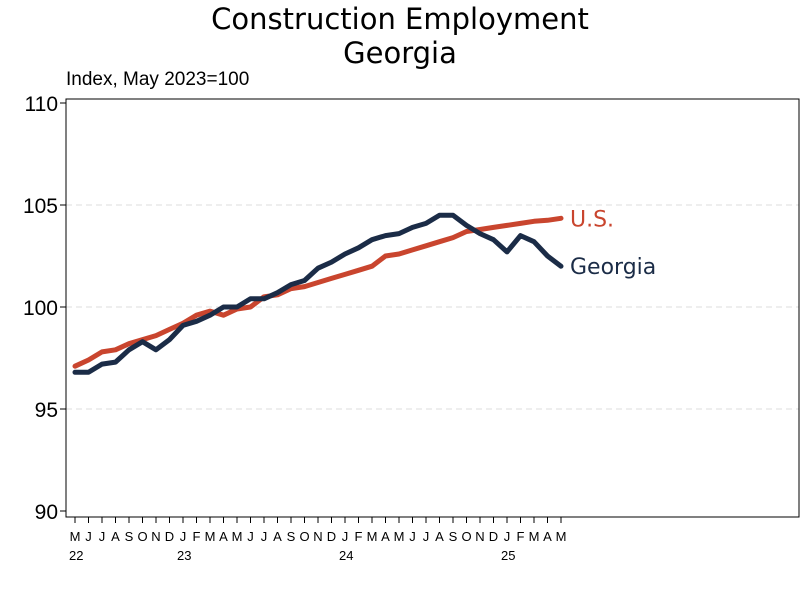  Describe the element at coordinates (346, 555) in the screenshot. I see `x-year-label: 24` at that location.